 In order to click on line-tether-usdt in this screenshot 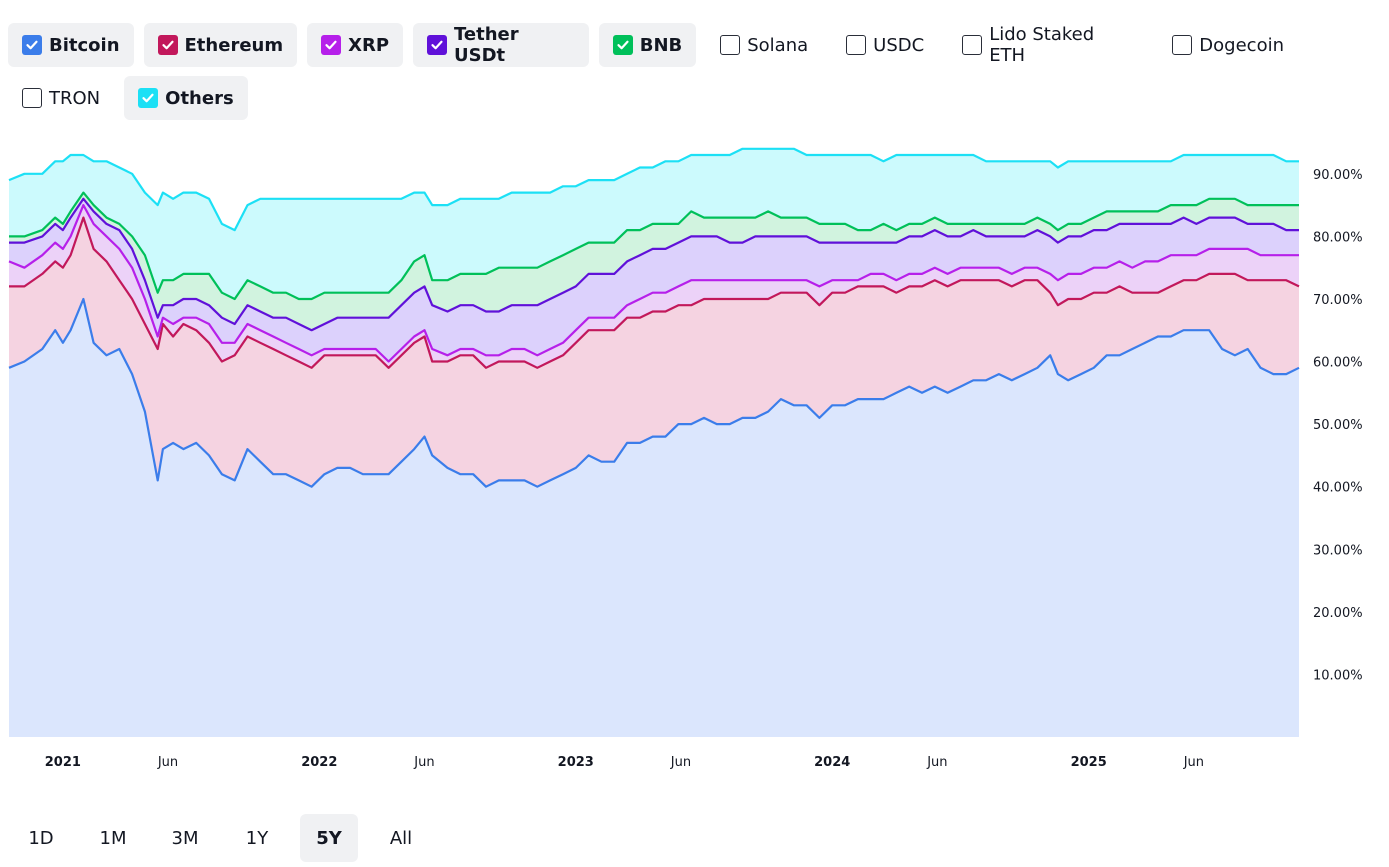, I will do `click(654, 264)`.